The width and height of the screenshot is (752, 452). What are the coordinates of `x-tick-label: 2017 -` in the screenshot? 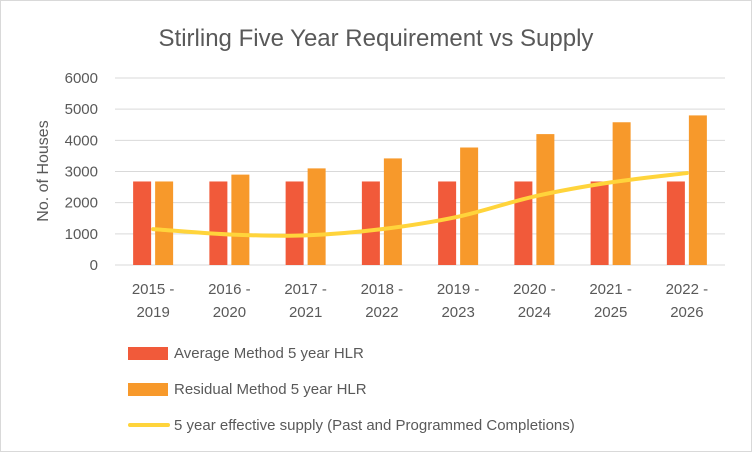 It's located at (305, 289).